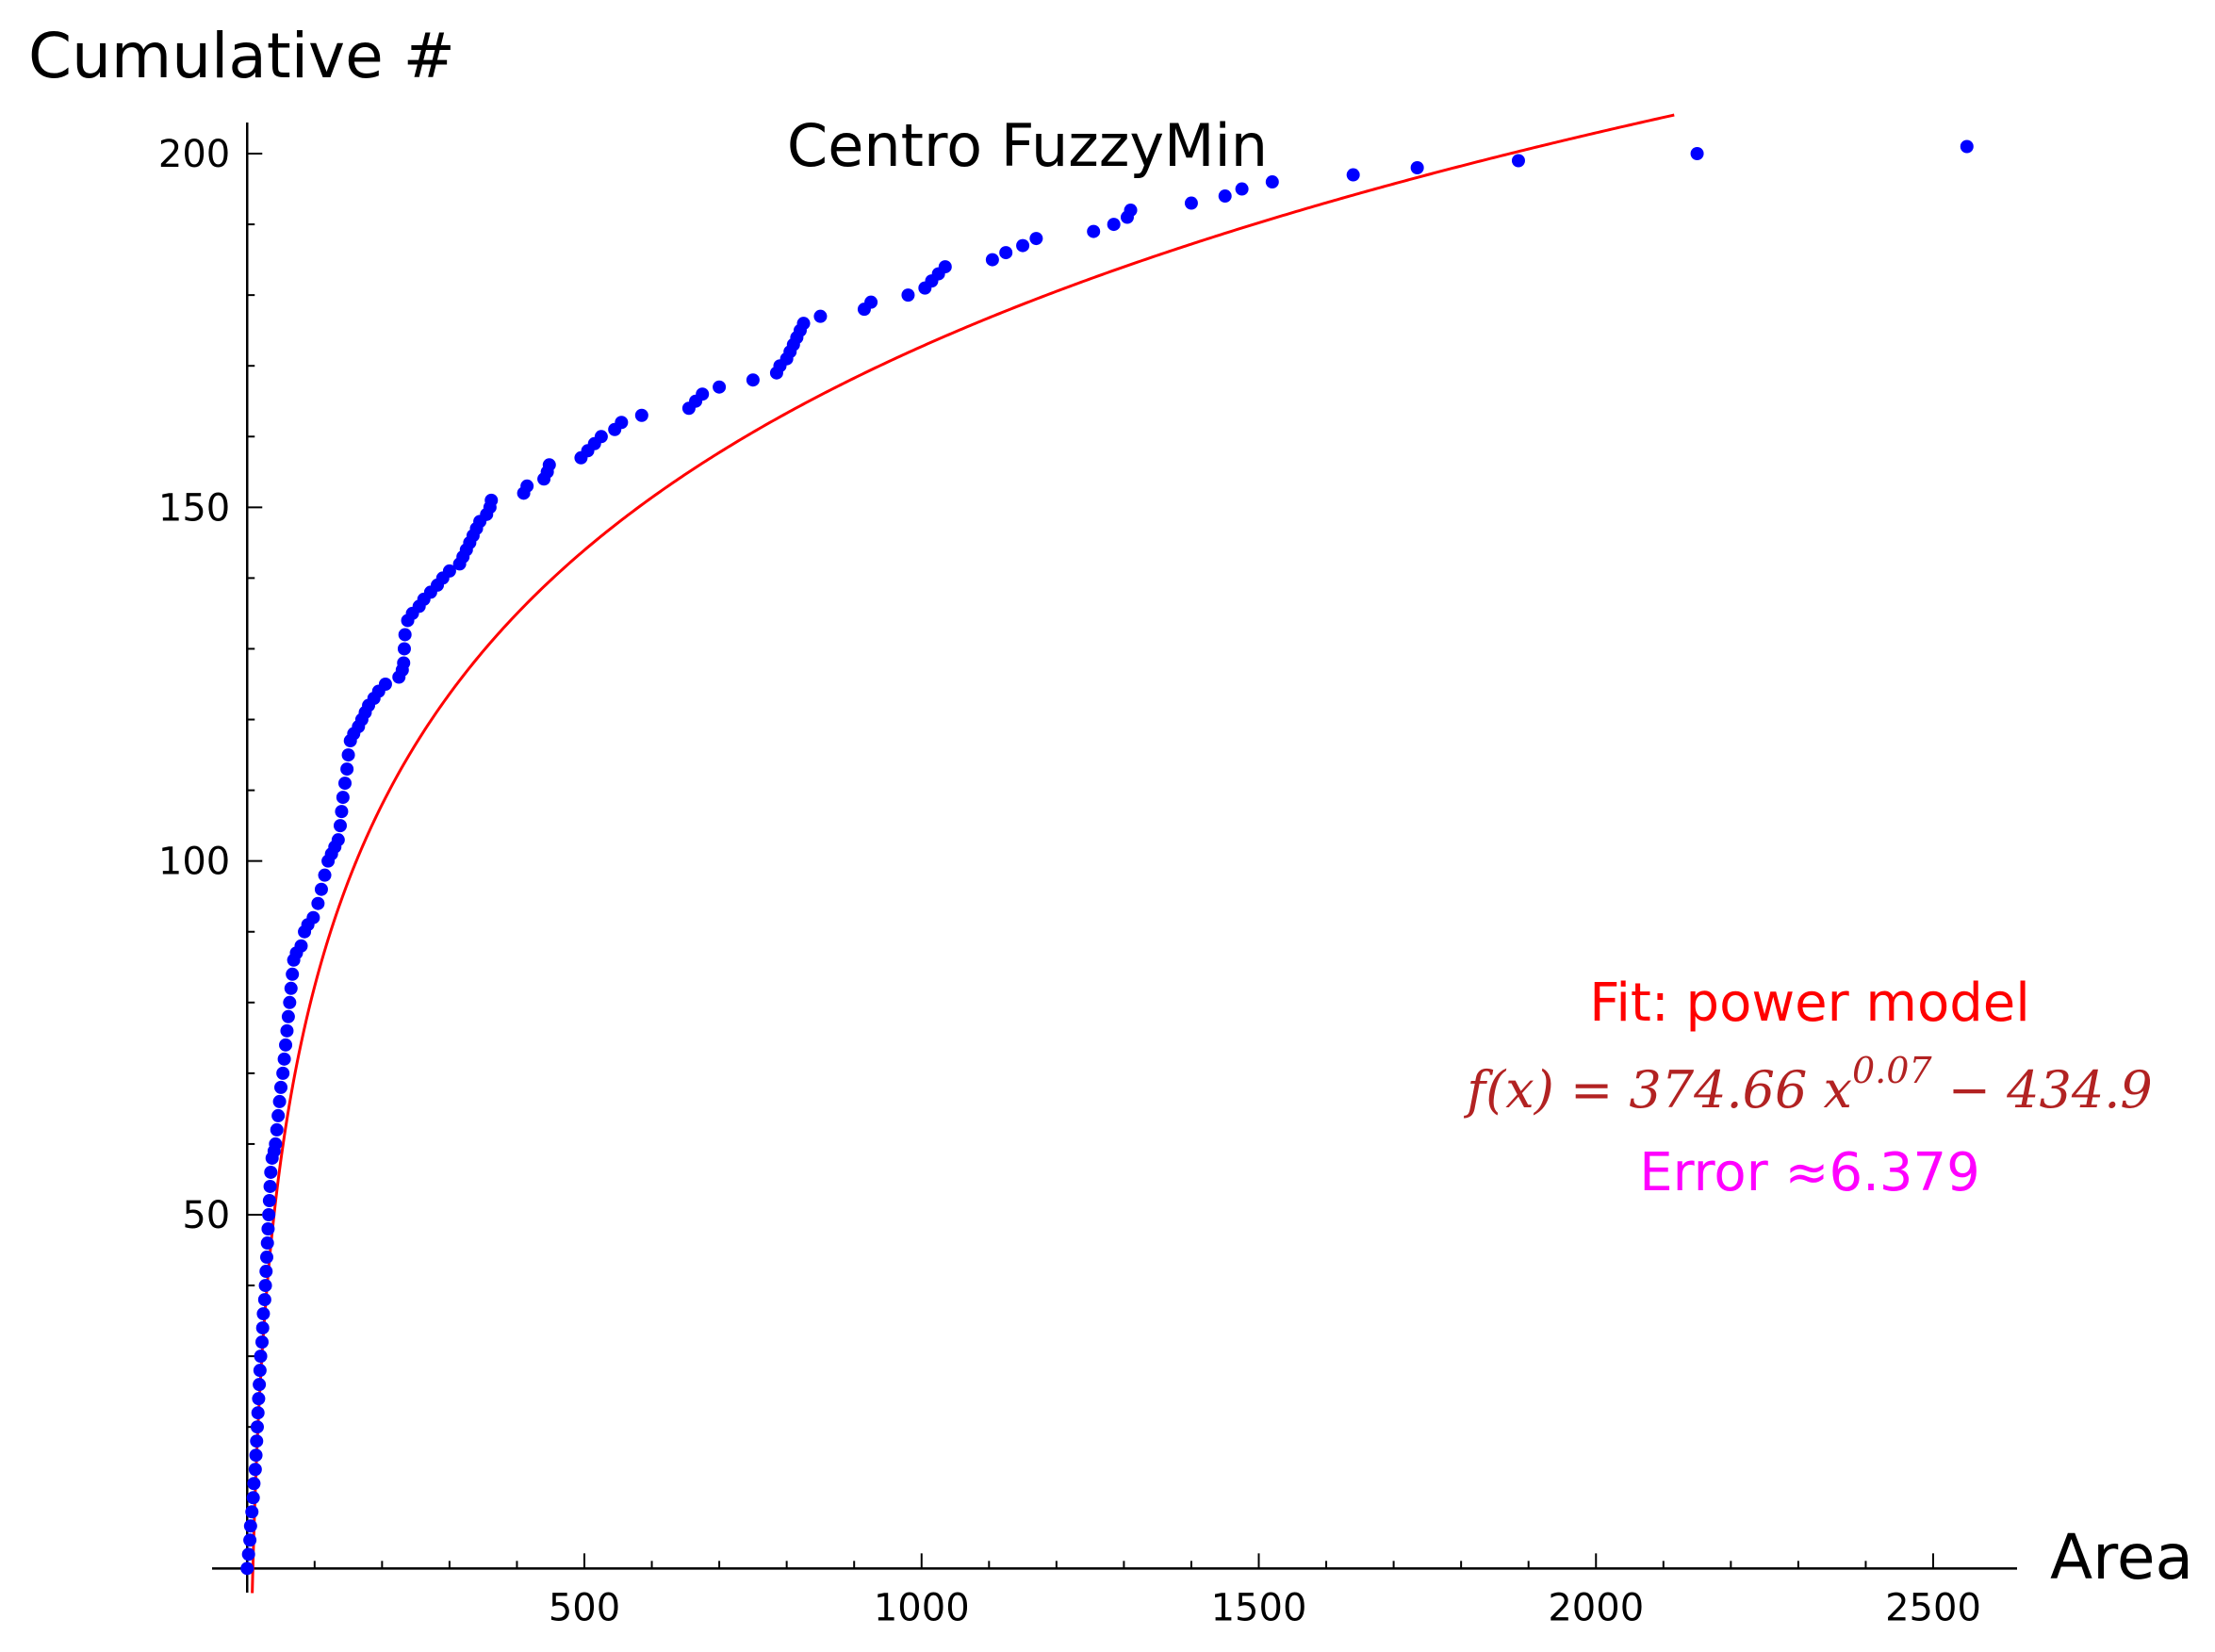  Describe the element at coordinates (194, 154) in the screenshot. I see `y-tick-label: 200` at that location.